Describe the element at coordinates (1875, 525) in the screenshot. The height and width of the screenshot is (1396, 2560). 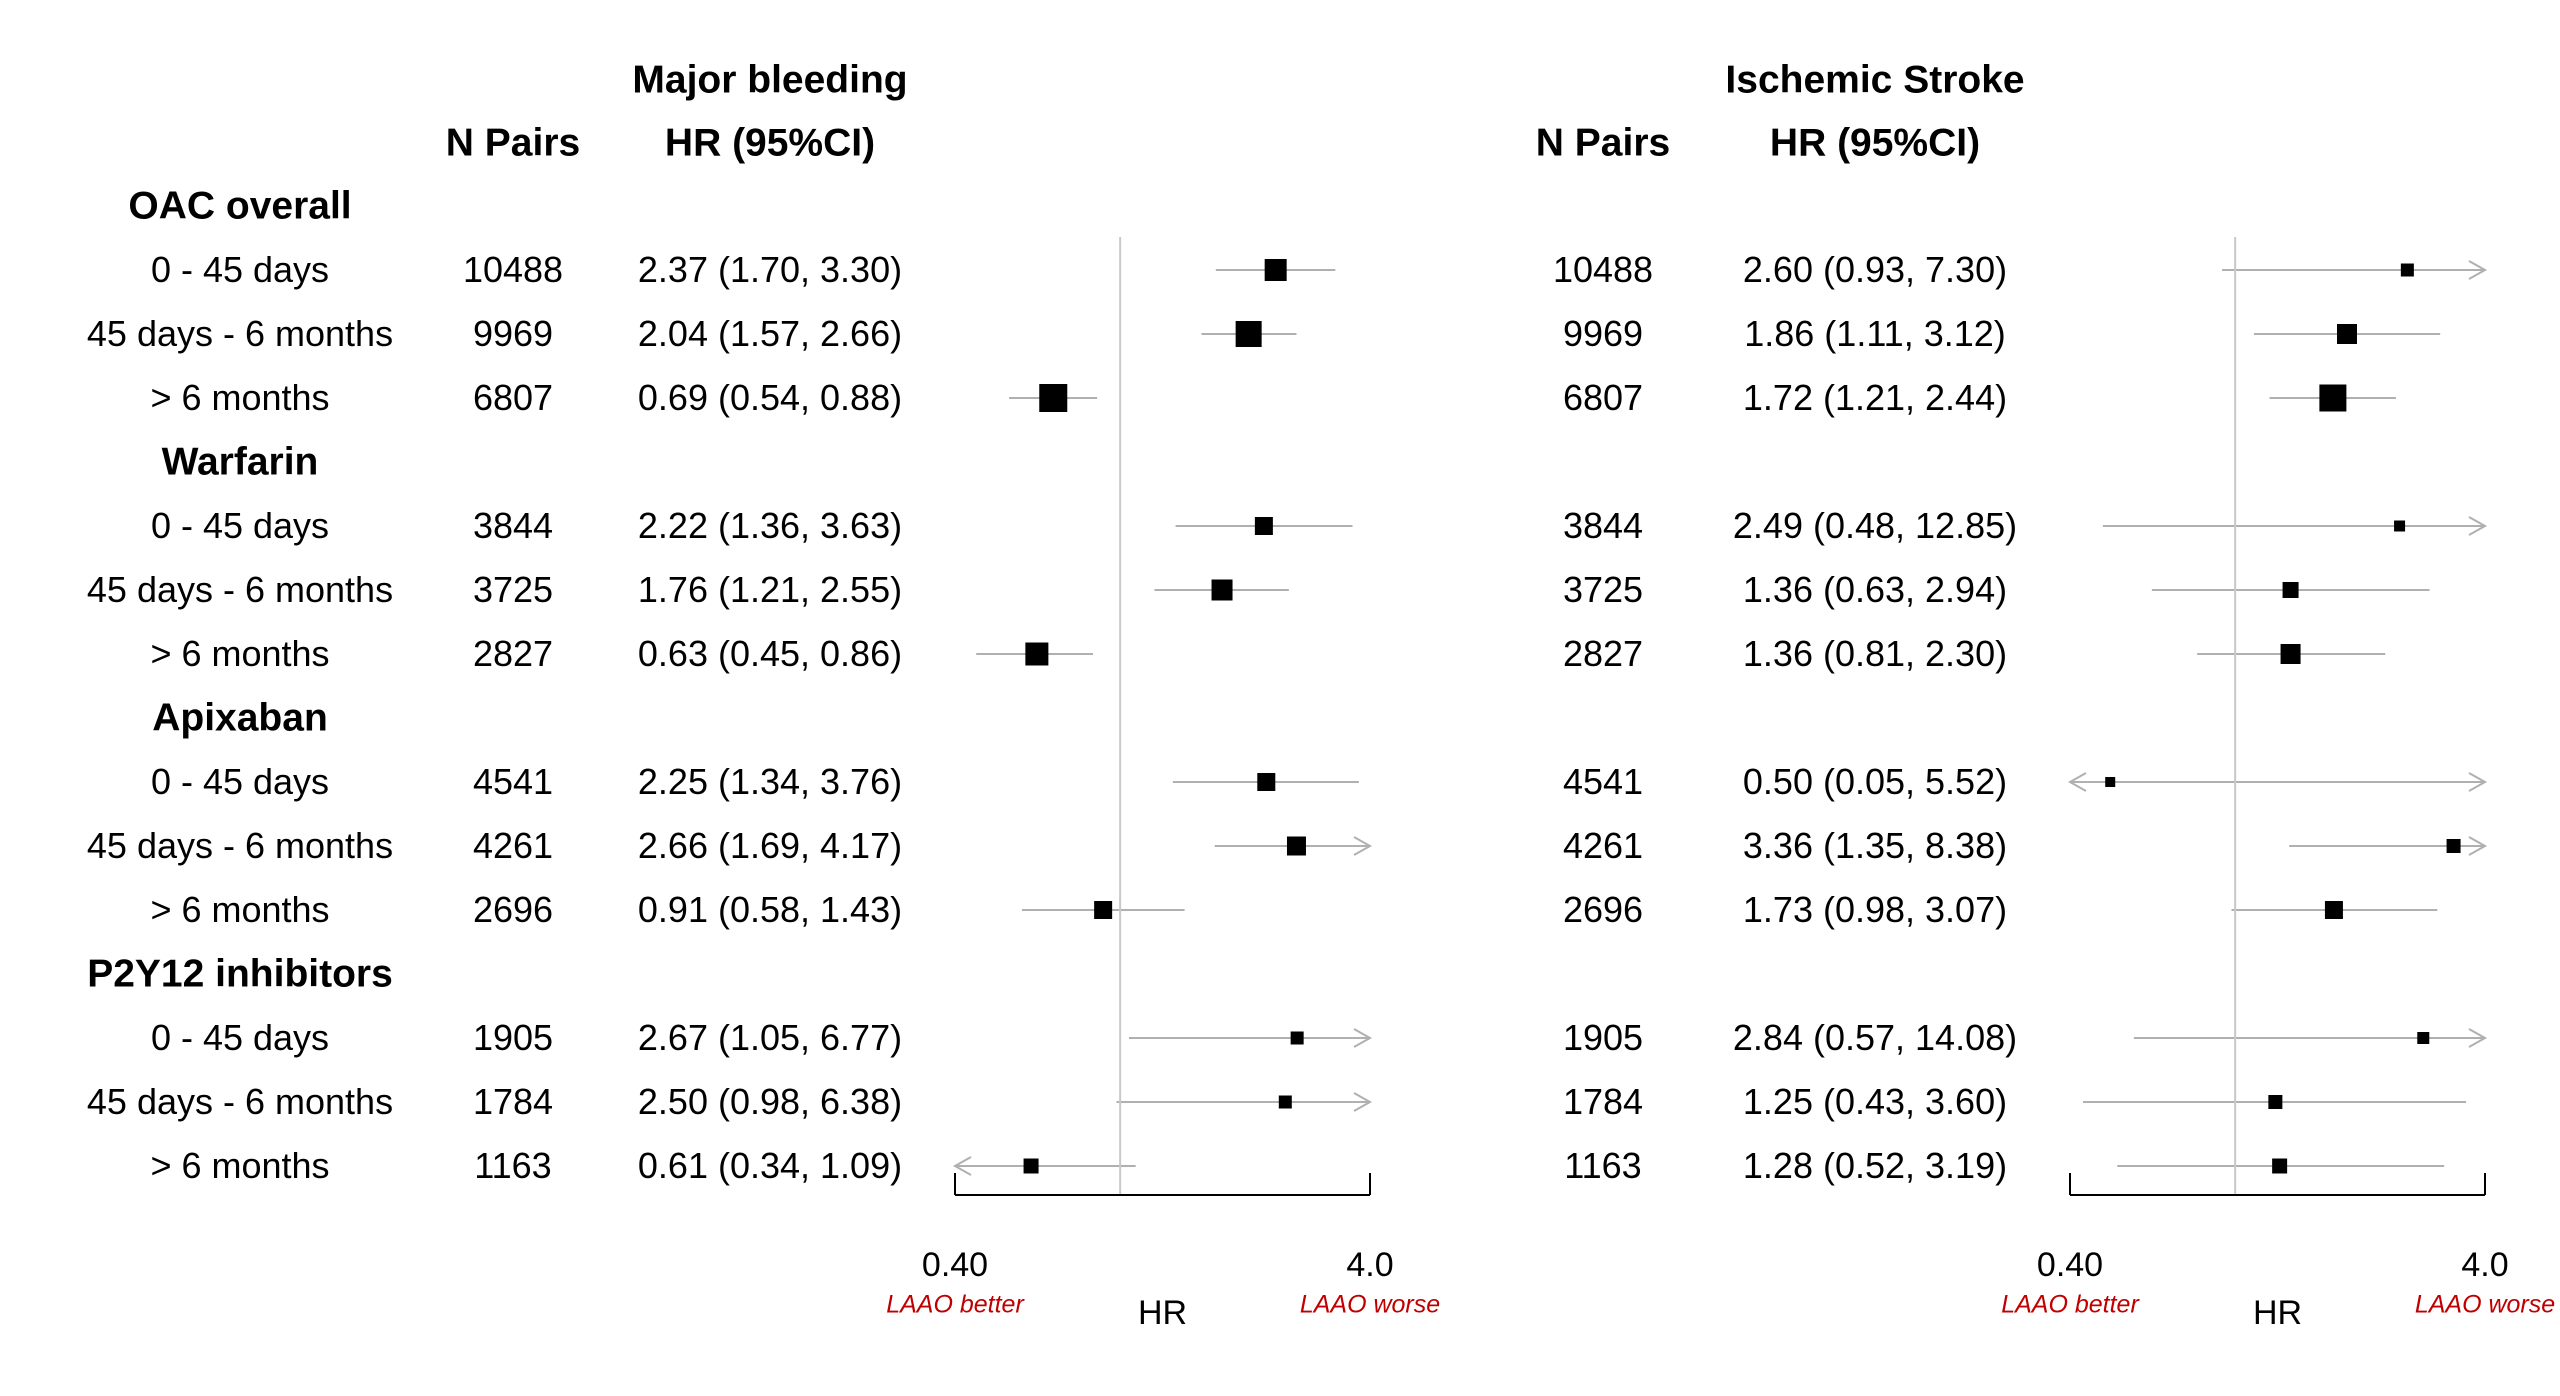
I see `hr-ci-value: 2.49 (0.48, 12.85)` at that location.